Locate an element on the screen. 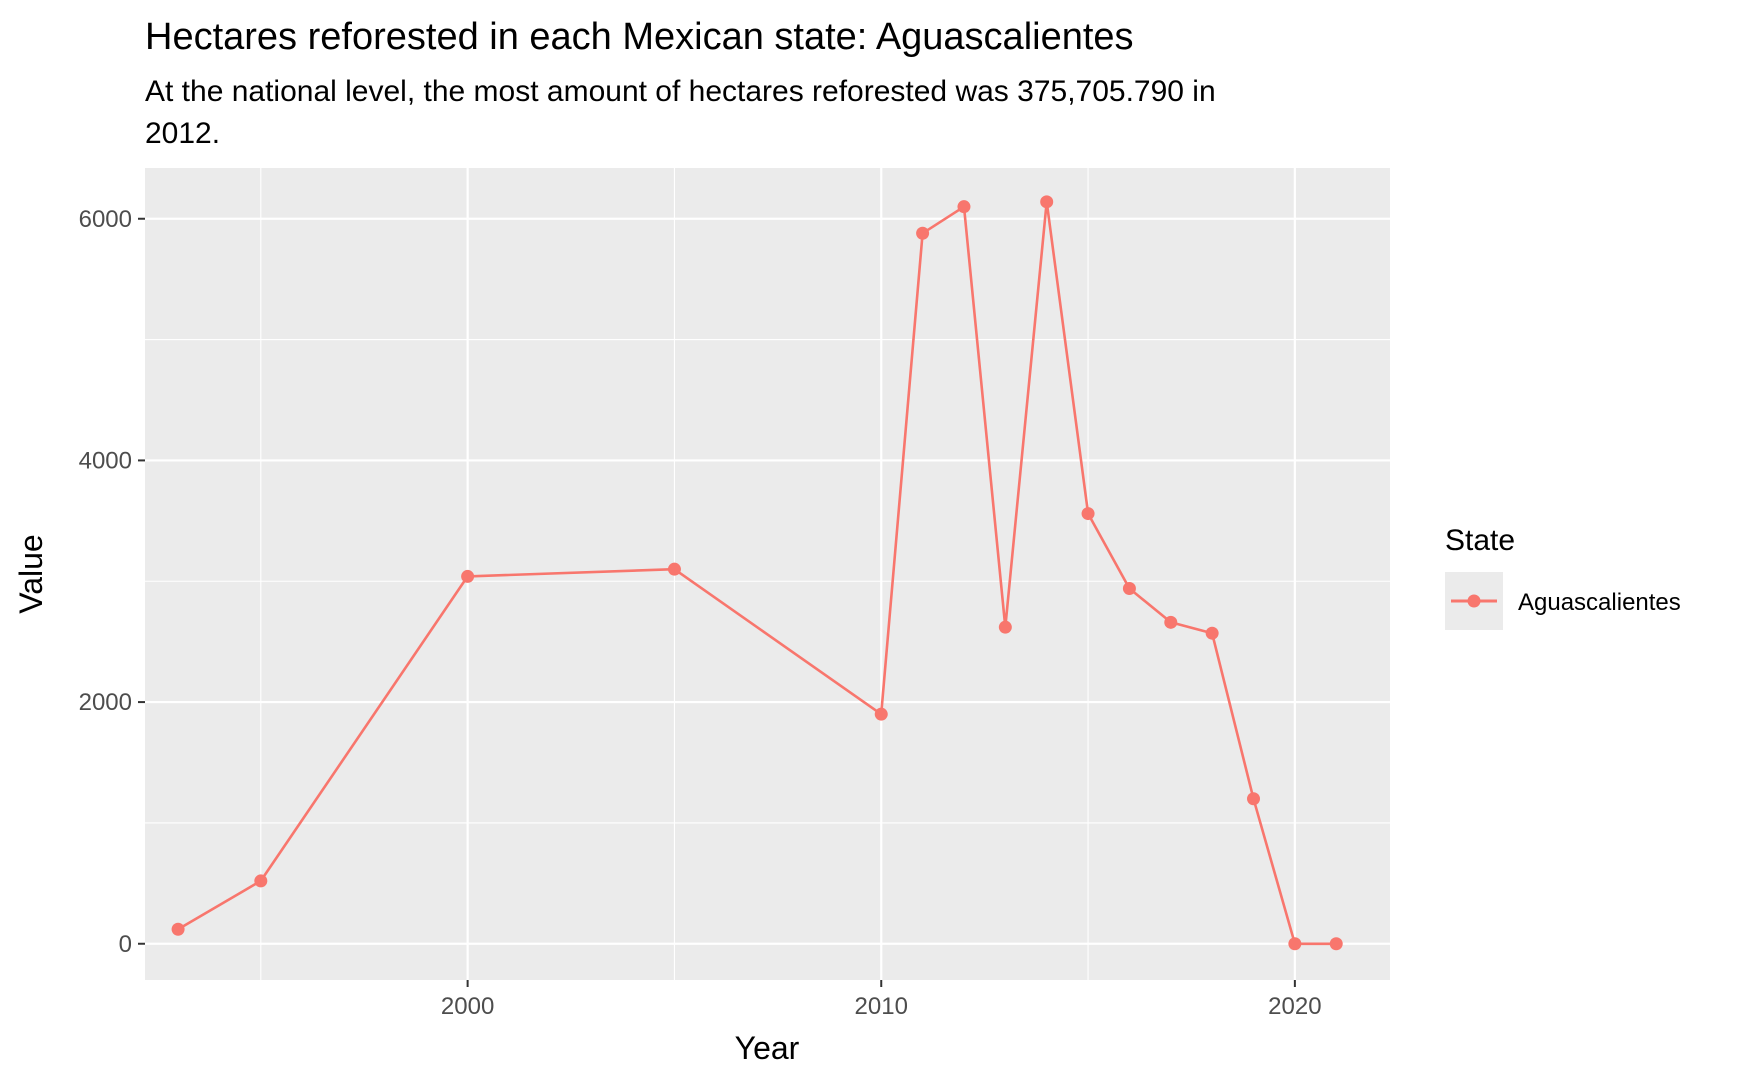 Image resolution: width=1750 pixels, height=1081 pixels. legend-key-point is located at coordinates (1474, 601).